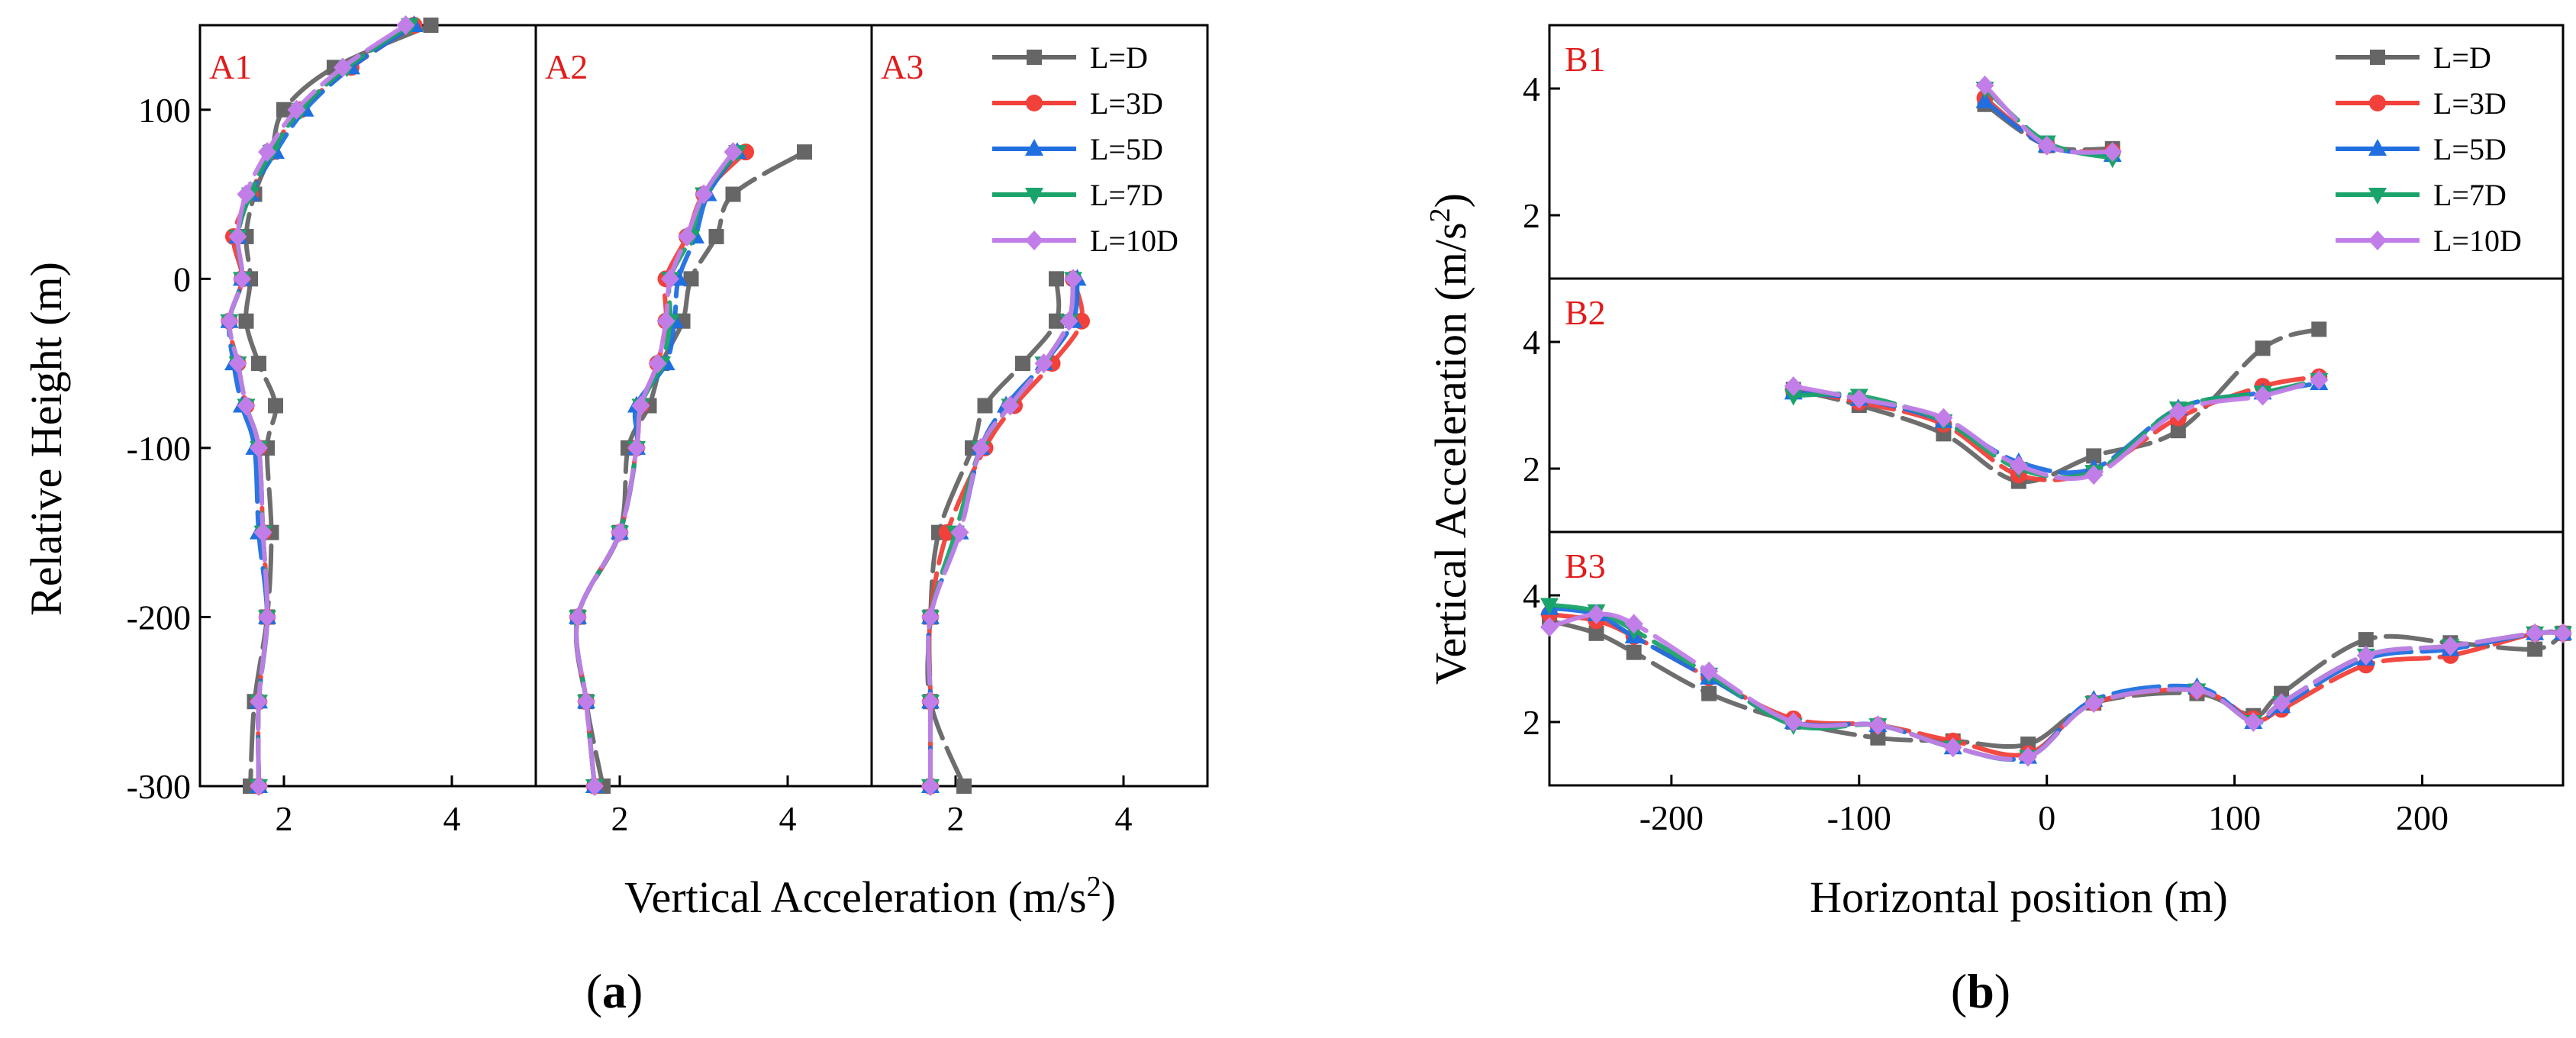 This screenshot has width=2576, height=1038. Describe the element at coordinates (1450, 439) in the screenshot. I see `y-axis-label-b: Vertical Acceleration (m/s2)` at that location.